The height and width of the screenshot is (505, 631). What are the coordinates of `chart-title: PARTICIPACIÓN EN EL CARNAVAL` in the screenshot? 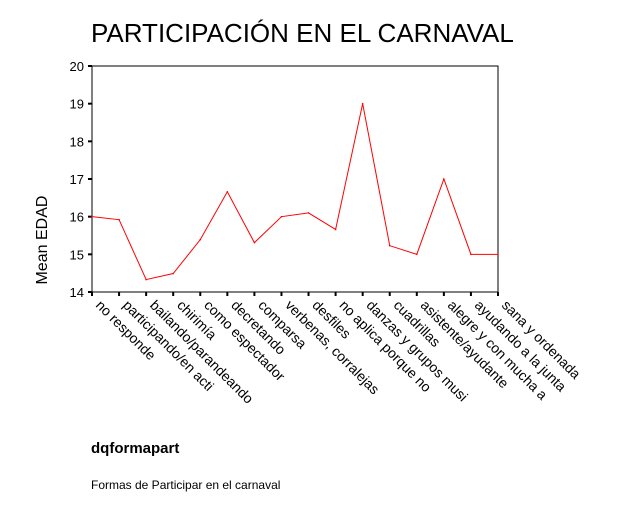 It's located at (302, 33).